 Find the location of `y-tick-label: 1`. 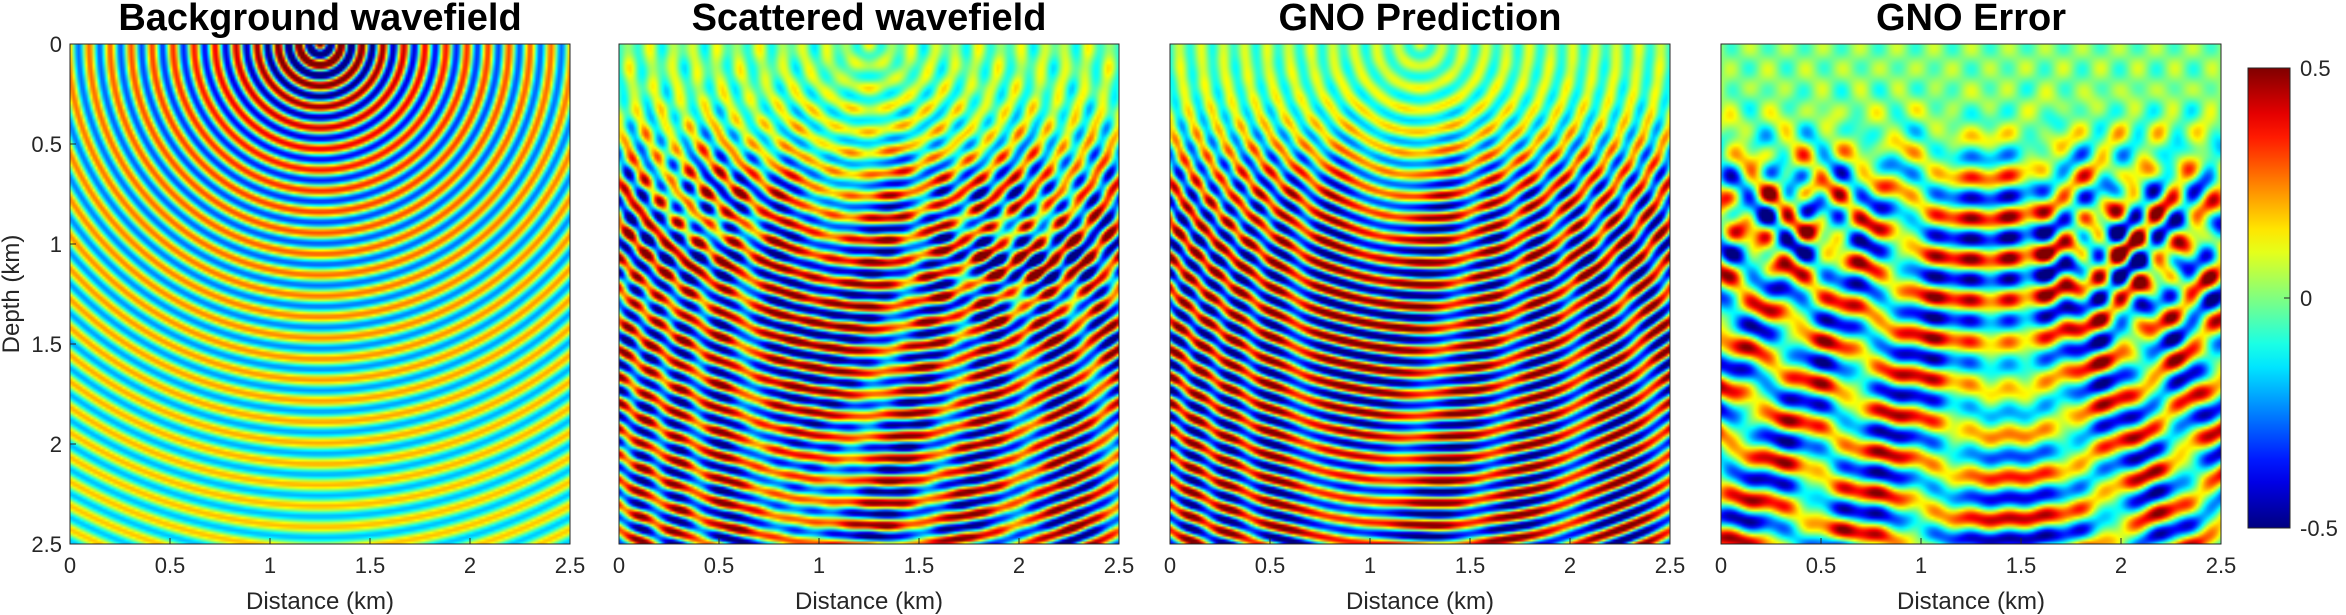

y-tick-label: 1 is located at coordinates (56, 244).